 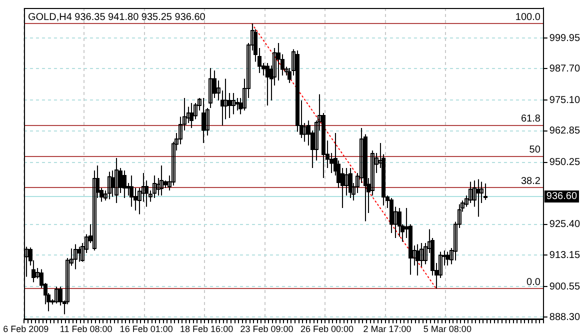 I want to click on x-tick-label: 23 Feb 09:00, so click(x=267, y=329).